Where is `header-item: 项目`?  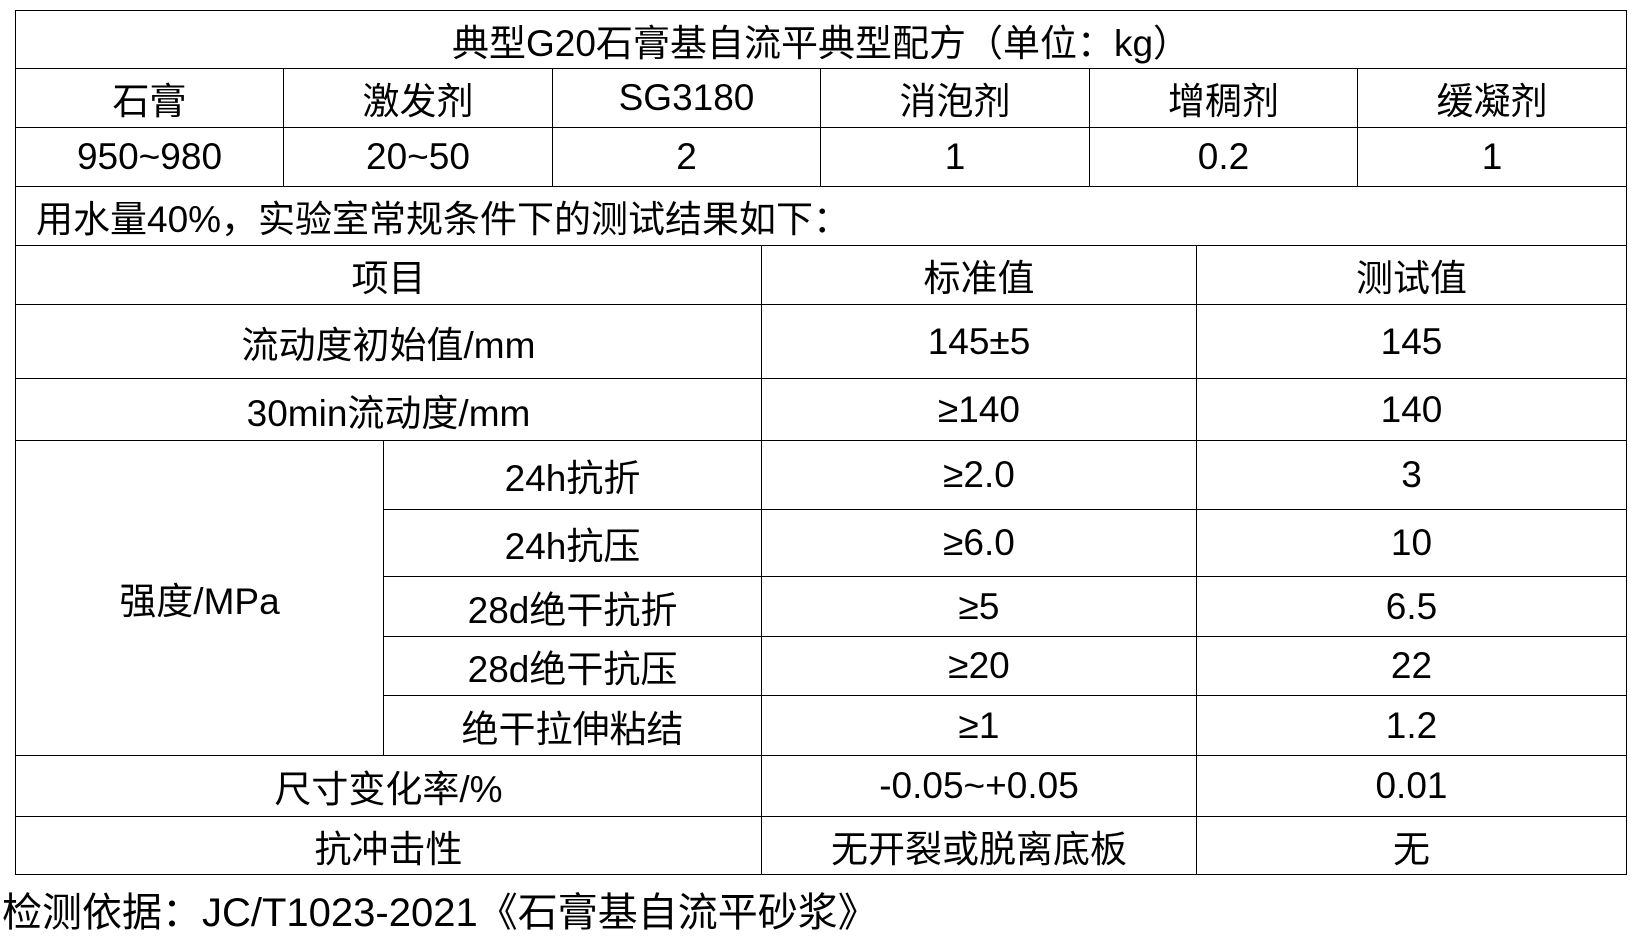
header-item: 项目 is located at coordinates (388, 275).